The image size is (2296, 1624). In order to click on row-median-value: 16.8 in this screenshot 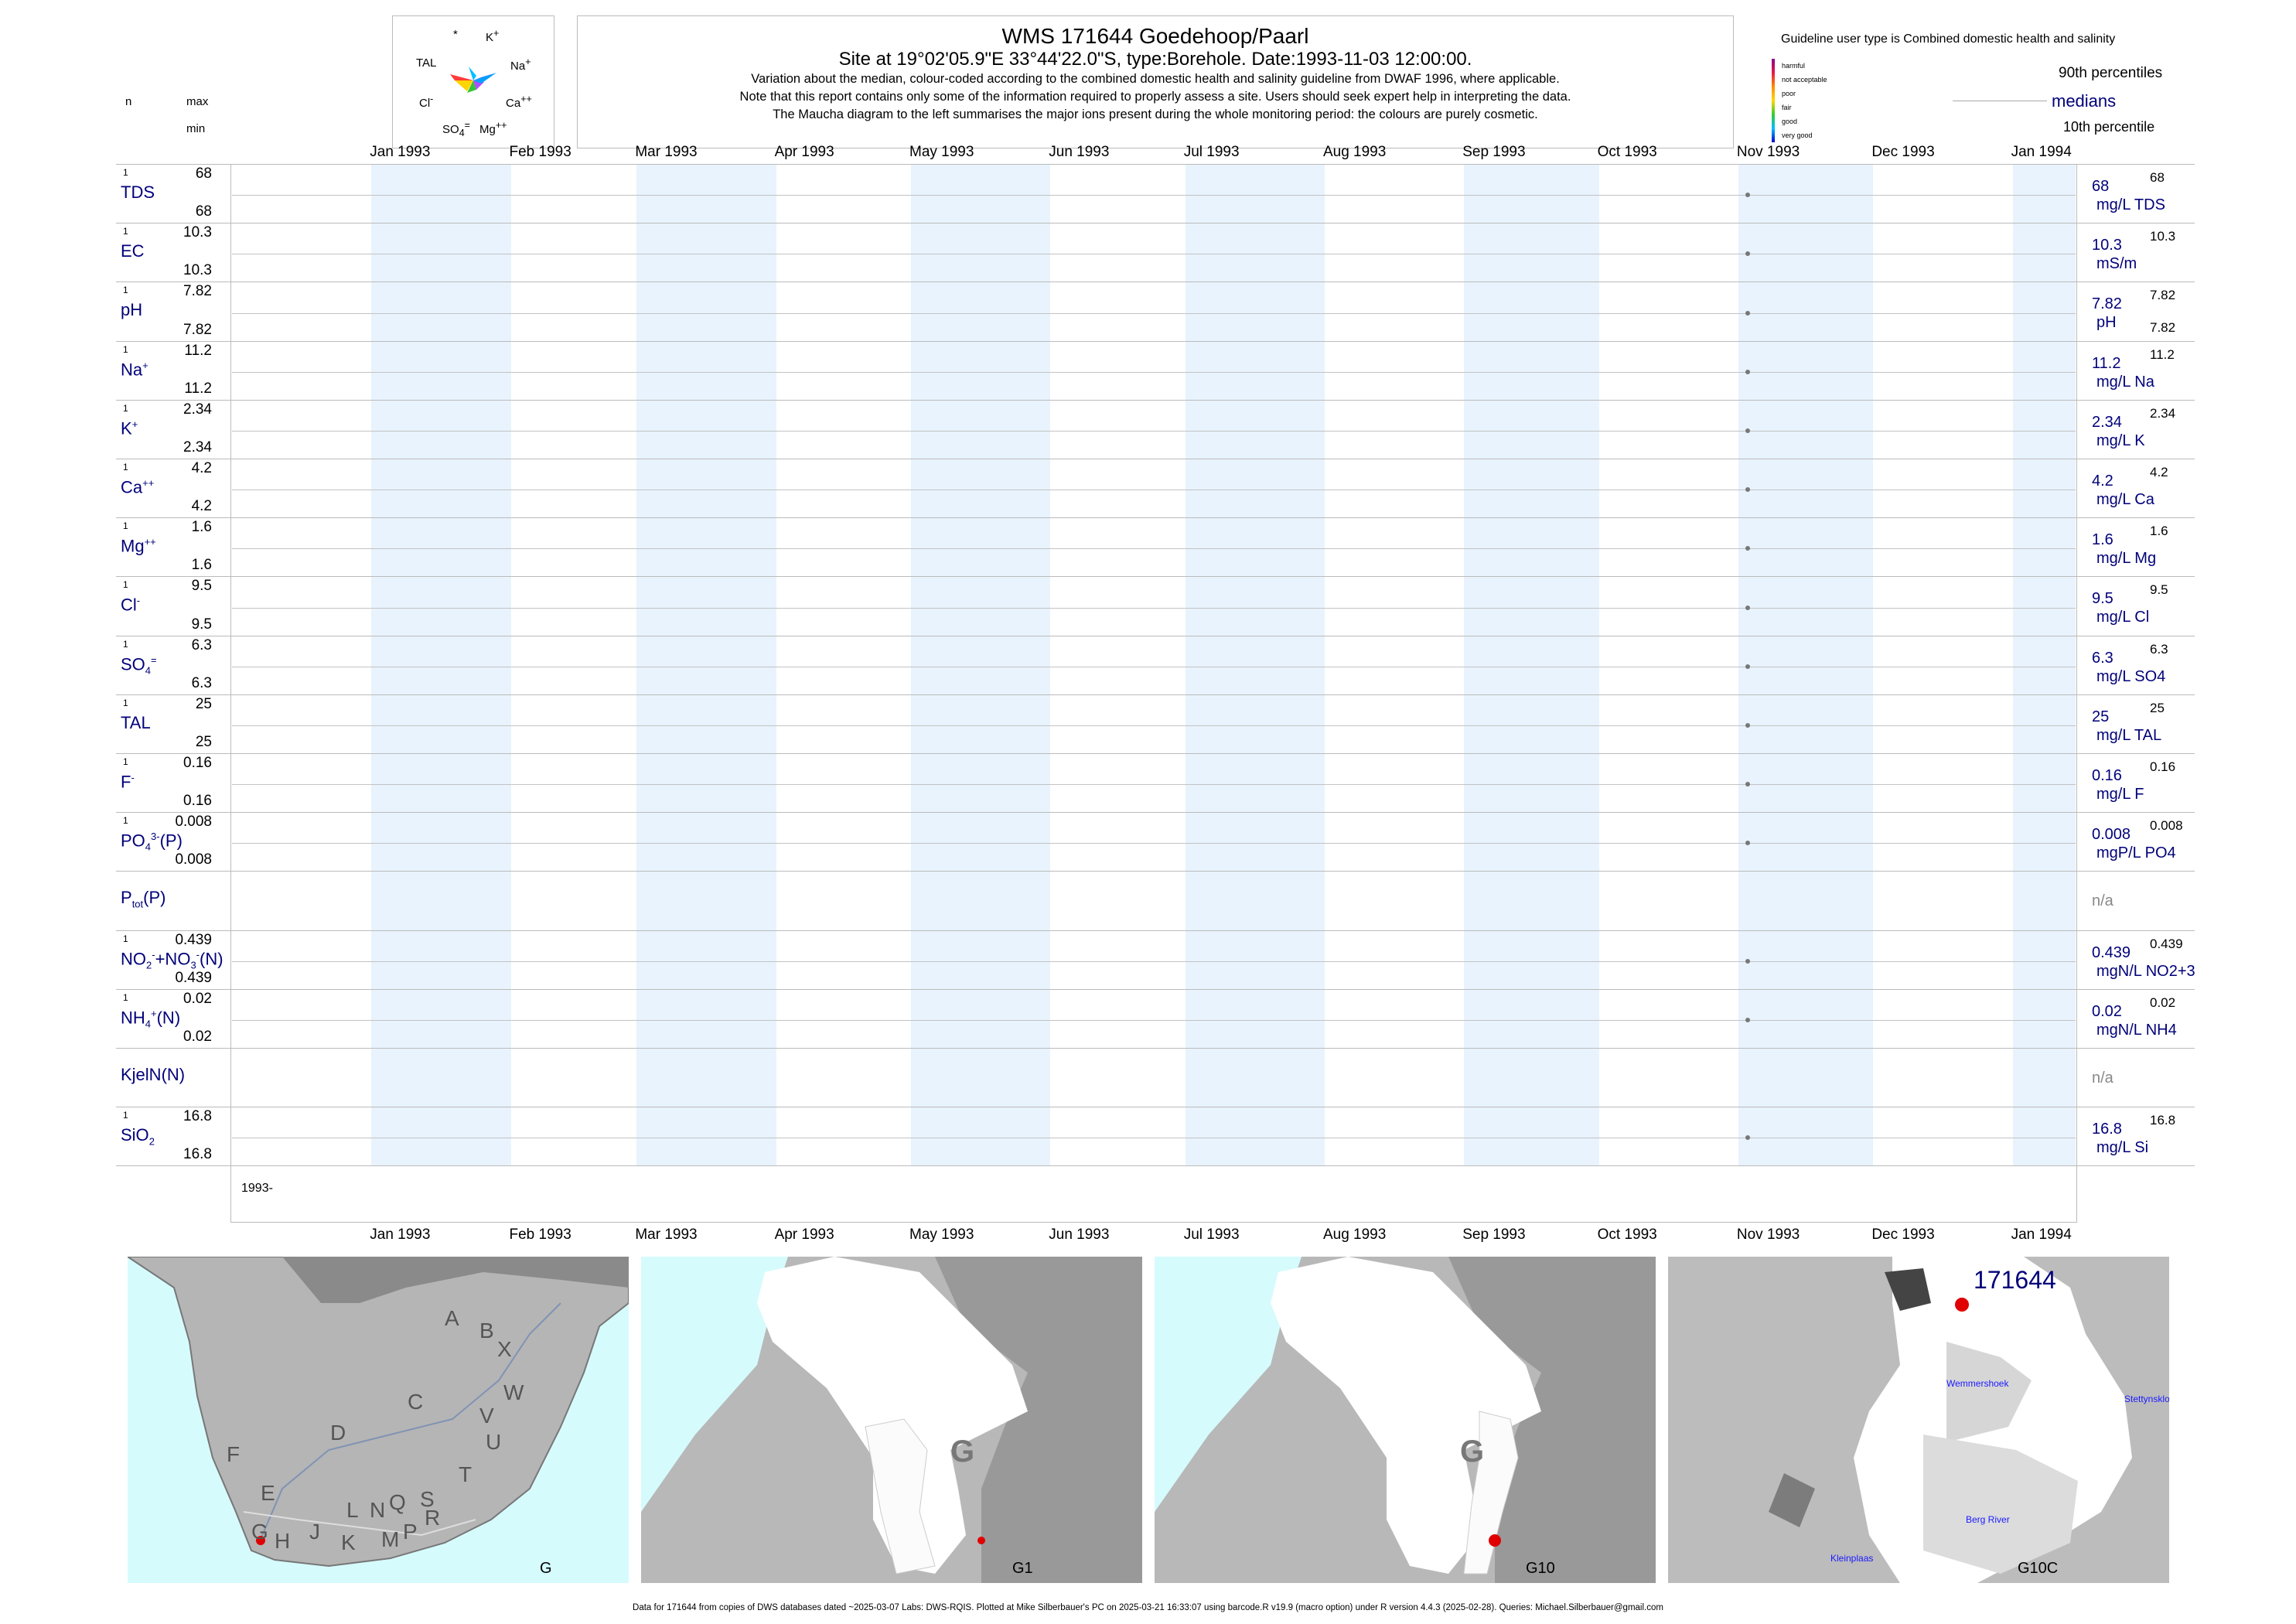, I will do `click(2107, 1129)`.